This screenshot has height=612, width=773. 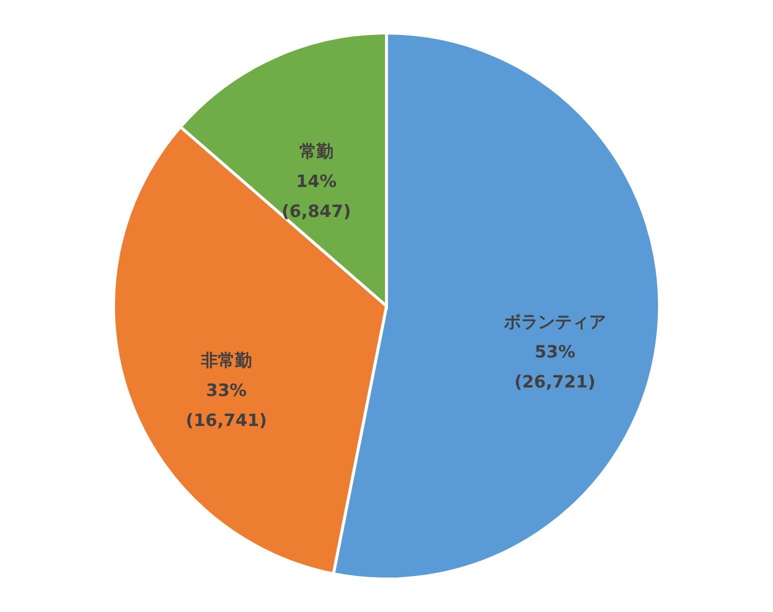 What do you see at coordinates (554, 322) in the screenshot?
I see `slice-label: ボランティア` at bounding box center [554, 322].